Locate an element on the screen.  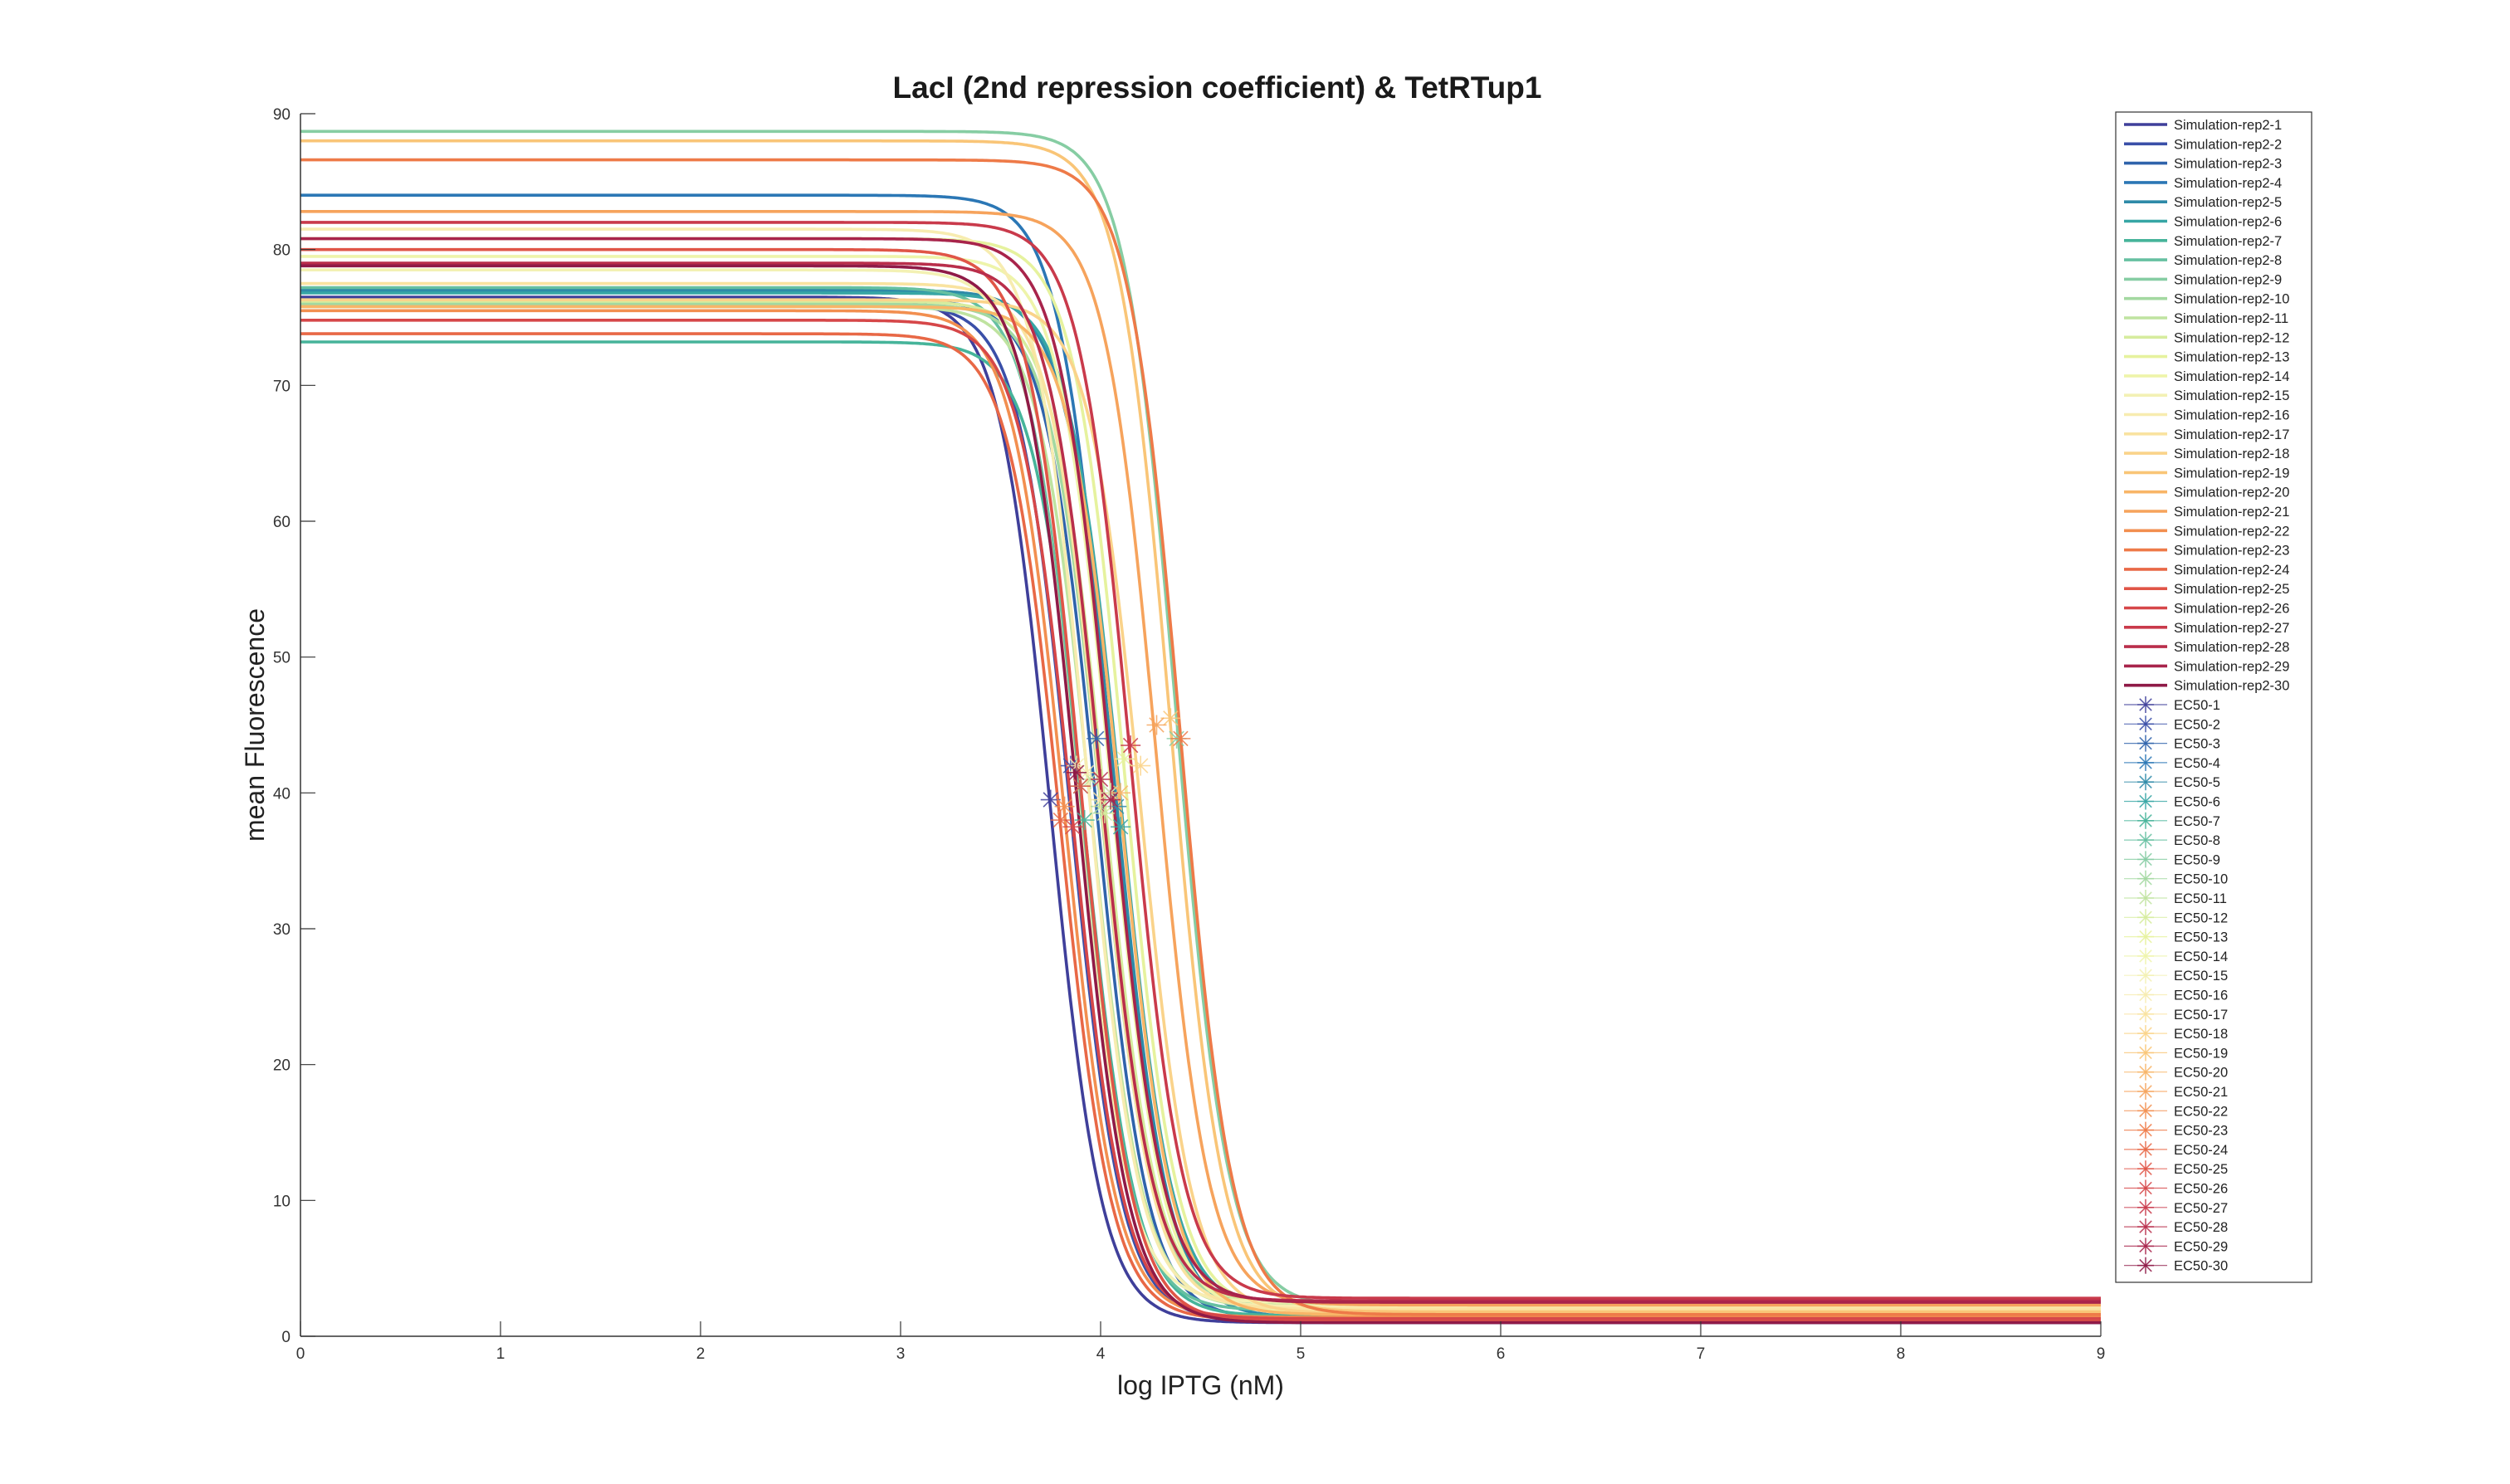
legend-entry: EC50-11 is located at coordinates (2175, 898).